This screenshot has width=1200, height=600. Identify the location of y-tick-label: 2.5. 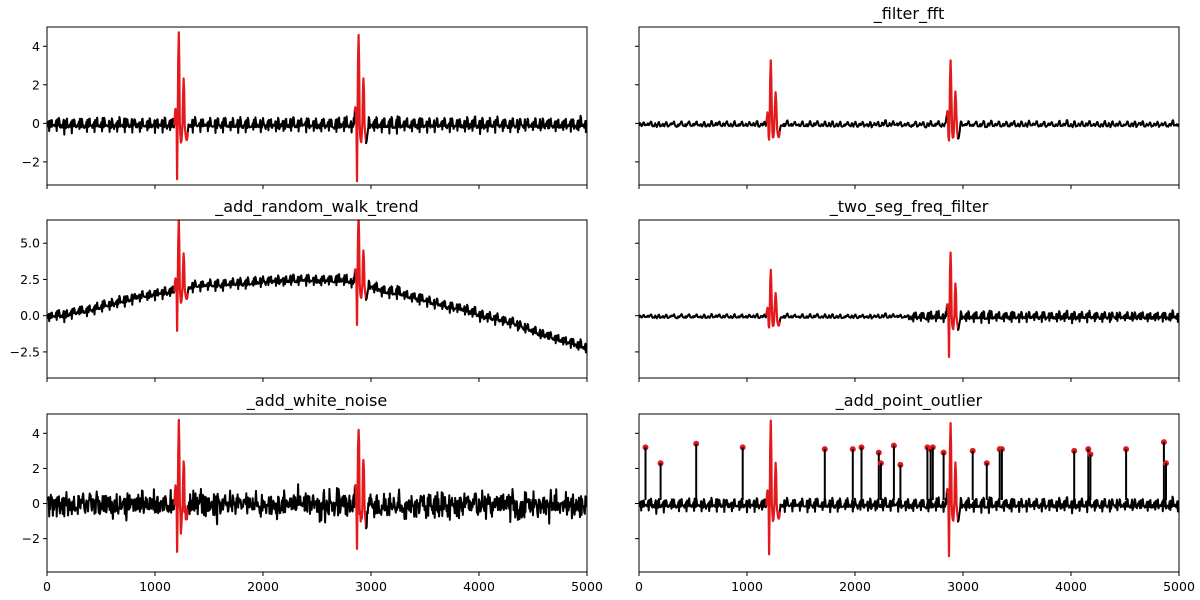
(30, 279).